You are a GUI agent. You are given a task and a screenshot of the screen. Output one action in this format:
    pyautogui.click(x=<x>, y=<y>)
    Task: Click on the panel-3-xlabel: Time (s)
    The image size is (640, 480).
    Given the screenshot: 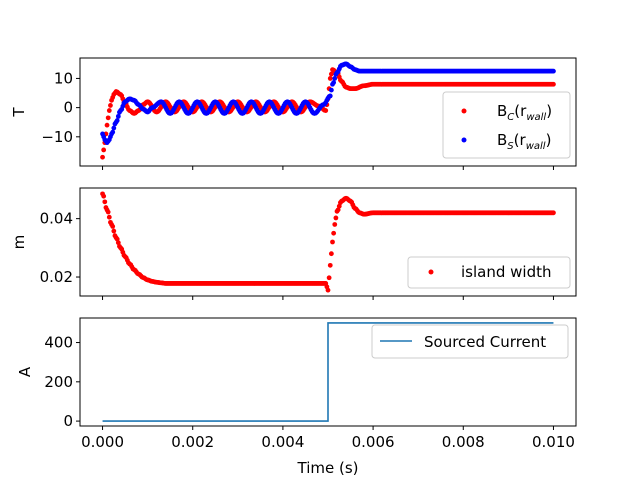 What is the action you would take?
    pyautogui.click(x=328, y=468)
    